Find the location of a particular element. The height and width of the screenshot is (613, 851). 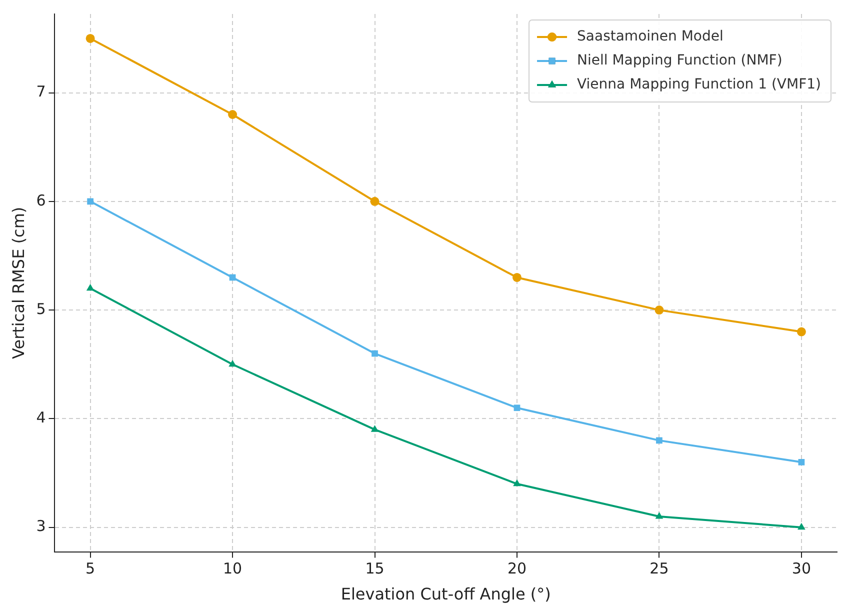

x-tick-label: 20 is located at coordinates (517, 569).